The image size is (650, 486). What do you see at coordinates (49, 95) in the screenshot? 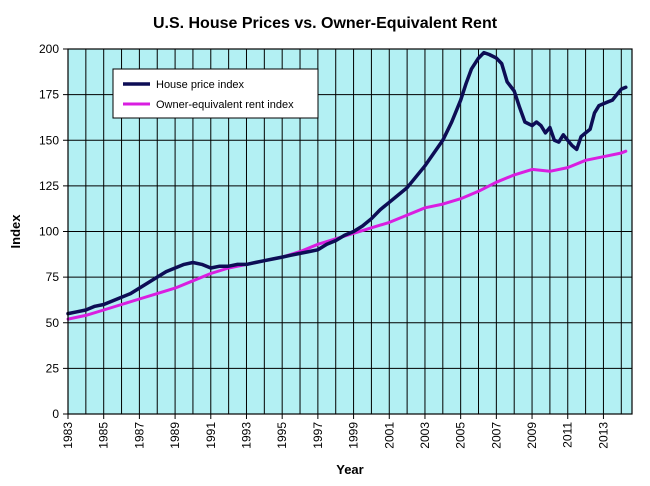
I see `y-tick-label: 175` at bounding box center [49, 95].